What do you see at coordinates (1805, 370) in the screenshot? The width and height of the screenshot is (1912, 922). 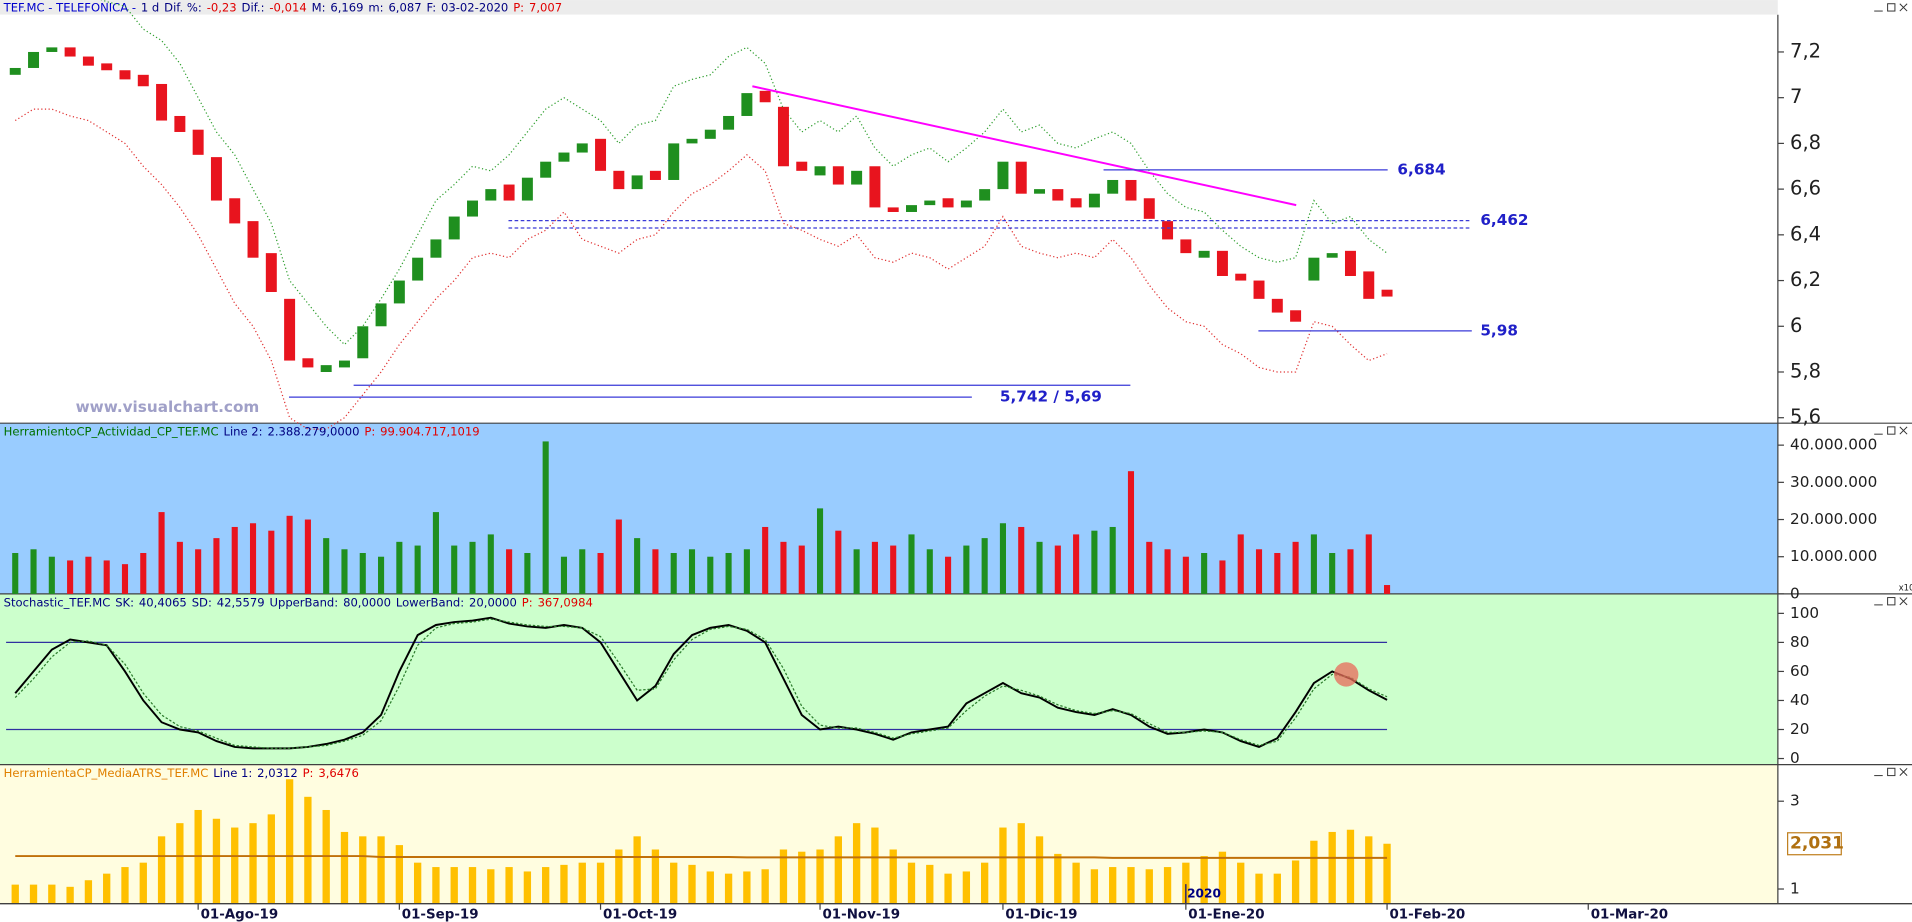 I see `y-tick-label: 5,8` at bounding box center [1805, 370].